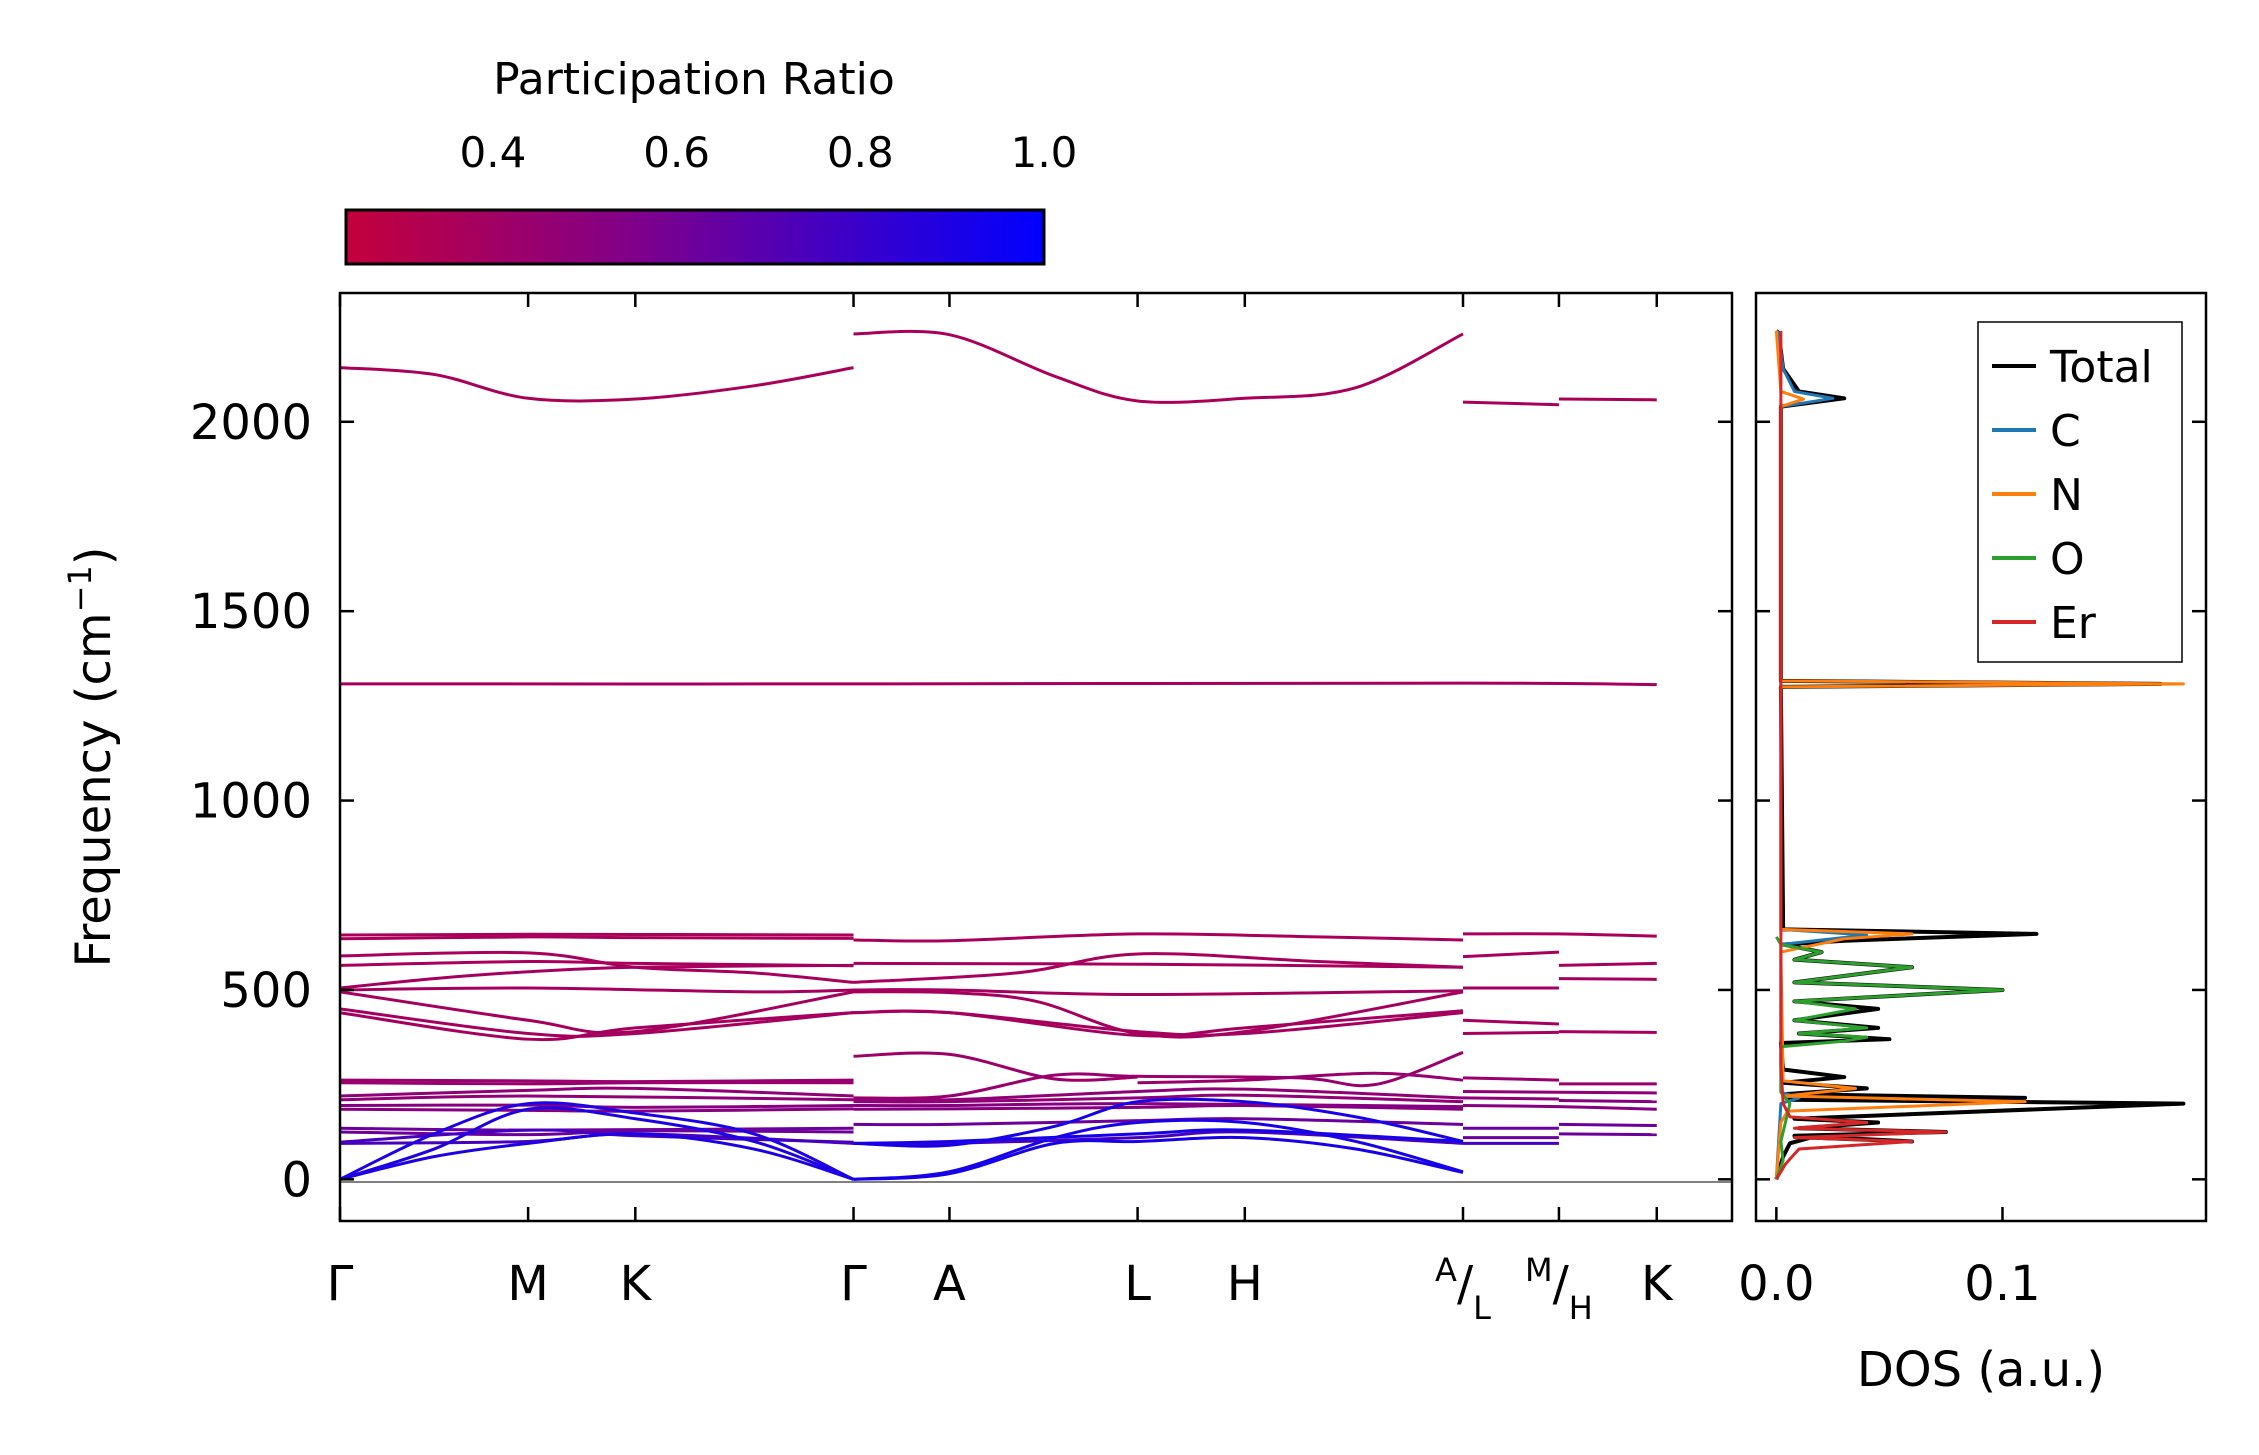 Image resolution: width=2259 pixels, height=1455 pixels. What do you see at coordinates (296, 1180) in the screenshot?
I see `y-tick-label: 0` at bounding box center [296, 1180].